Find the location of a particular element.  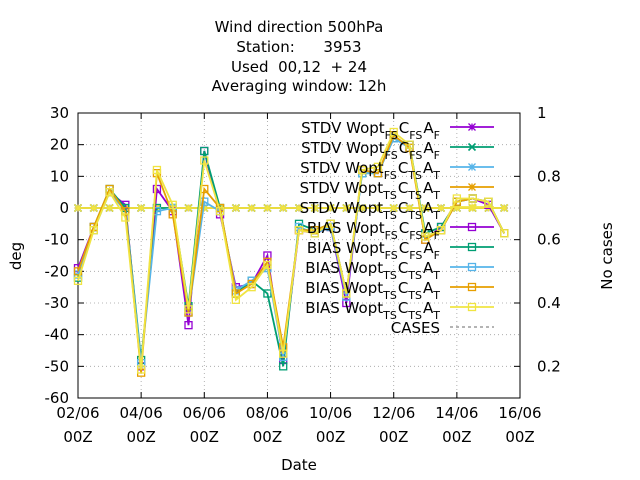

legend-label: STDV WoptFSCTSAT is located at coordinates (370, 170).